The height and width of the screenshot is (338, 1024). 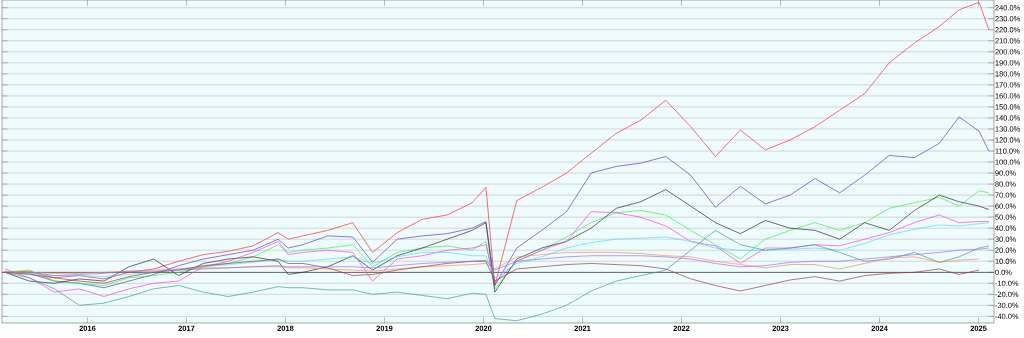 I want to click on line-series, so click(x=492, y=275).